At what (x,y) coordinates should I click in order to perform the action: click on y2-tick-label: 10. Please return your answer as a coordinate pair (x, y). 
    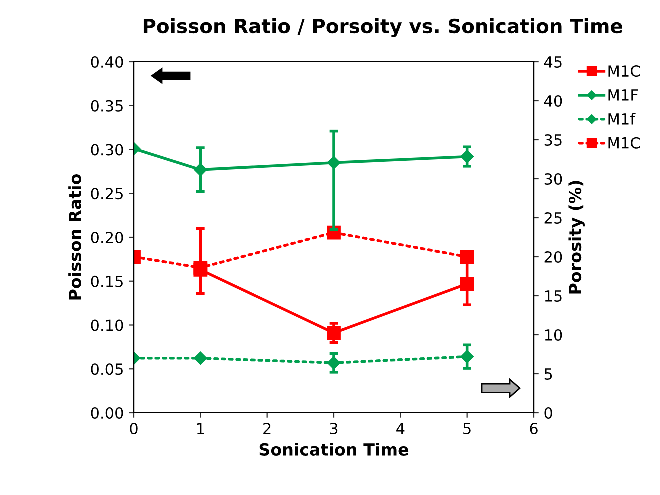
    Looking at the image, I should click on (553, 335).